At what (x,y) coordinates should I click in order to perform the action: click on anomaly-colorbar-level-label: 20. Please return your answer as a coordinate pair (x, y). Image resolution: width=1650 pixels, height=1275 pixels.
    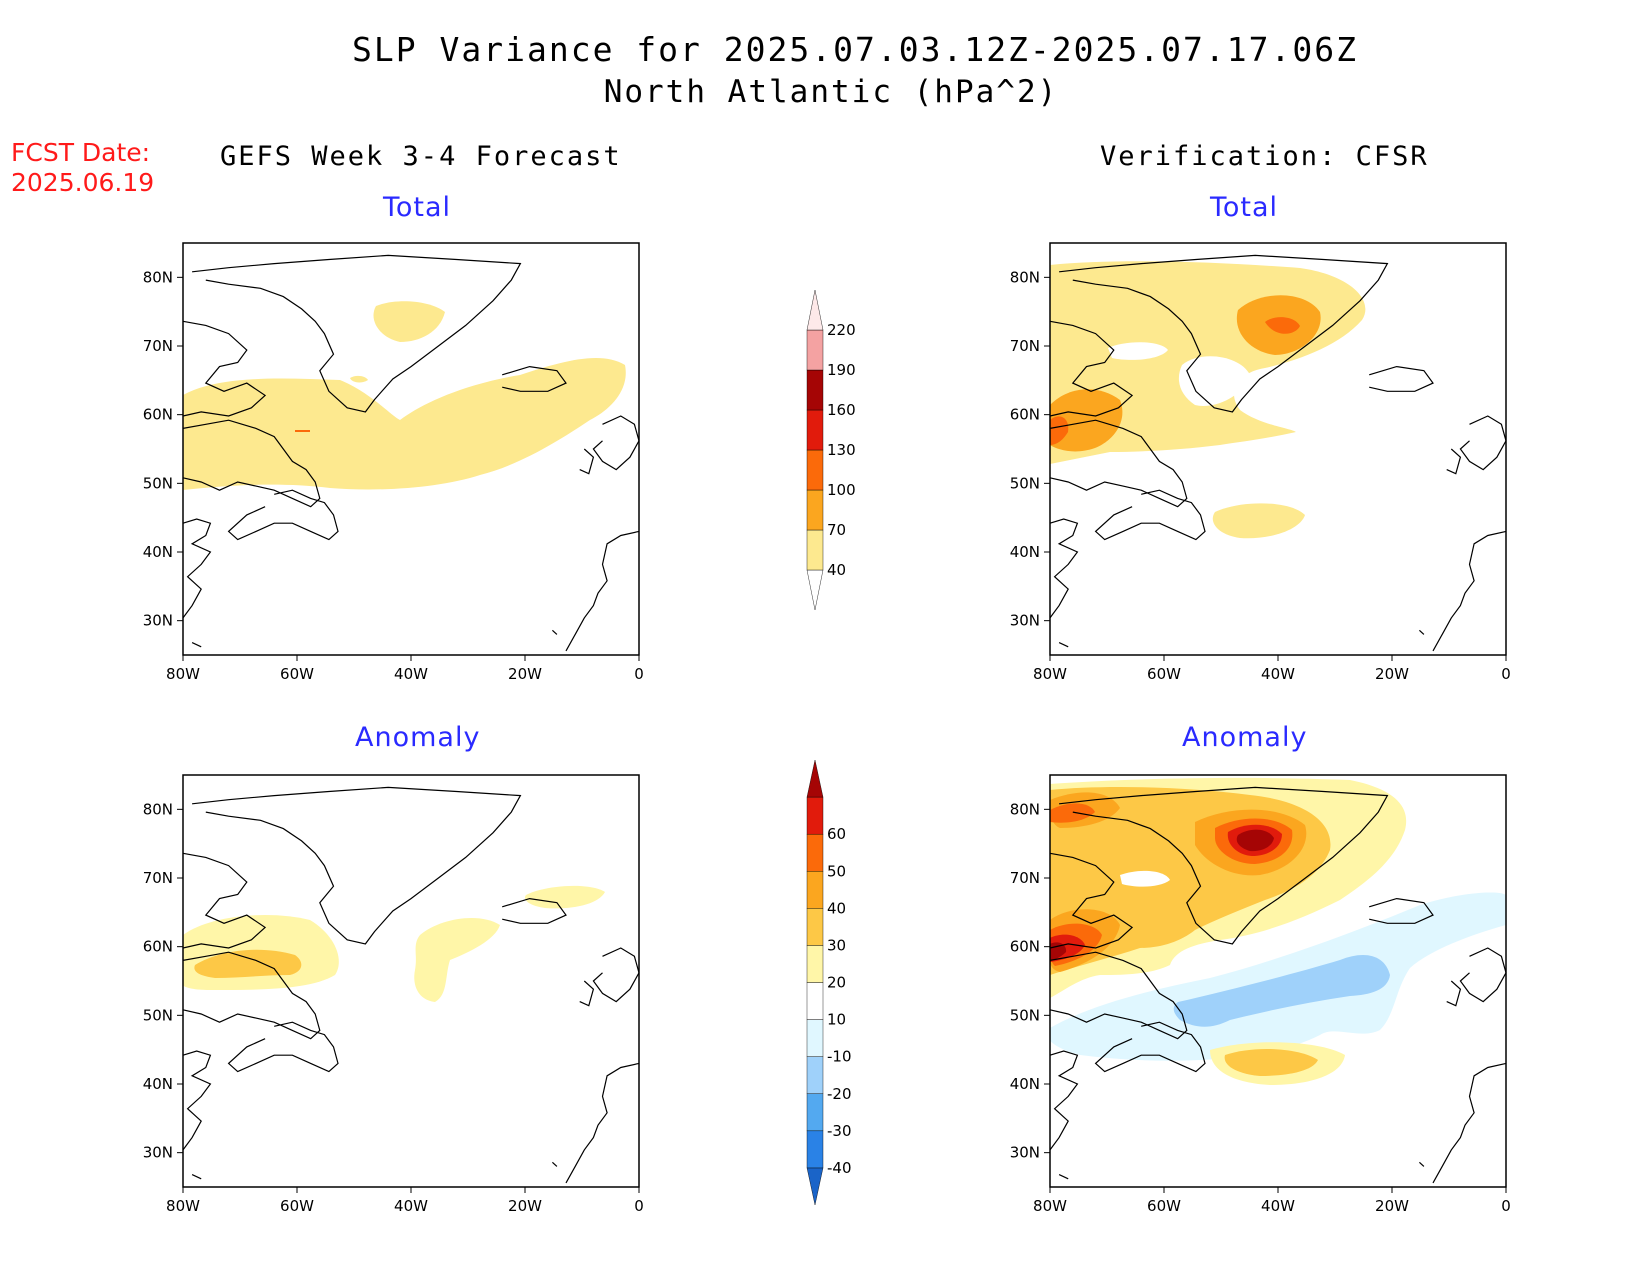
    Looking at the image, I should click on (836, 983).